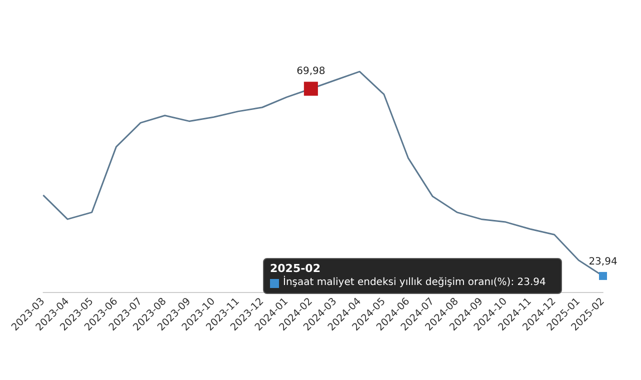 Image resolution: width=641 pixels, height=380 pixels. What do you see at coordinates (296, 269) in the screenshot?
I see `annotation: 2025-02` at bounding box center [296, 269].